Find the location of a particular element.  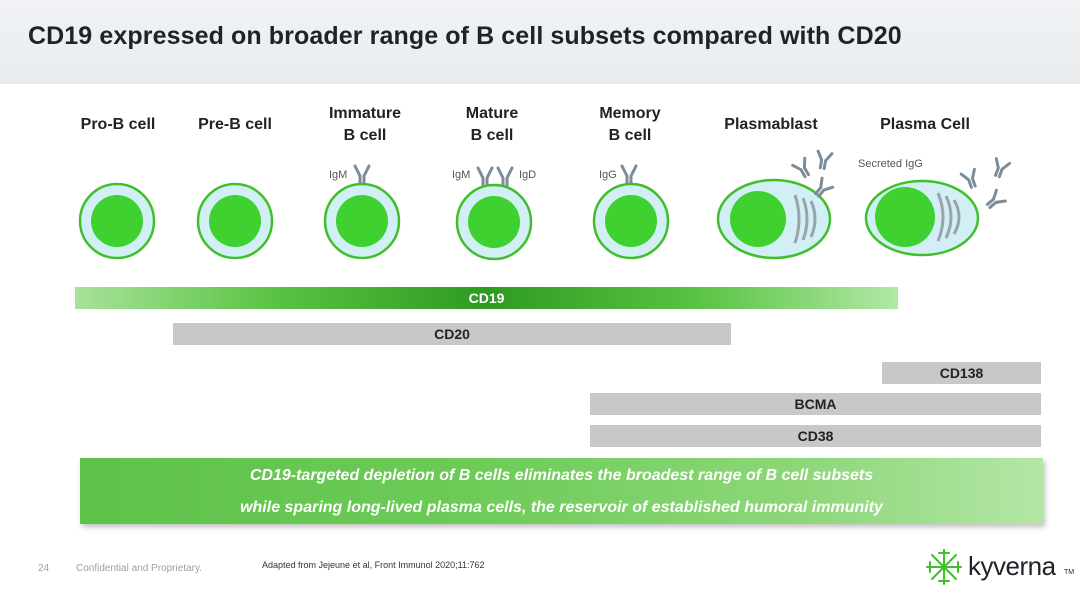

stage-label-line: Mature is located at coordinates (492, 113).